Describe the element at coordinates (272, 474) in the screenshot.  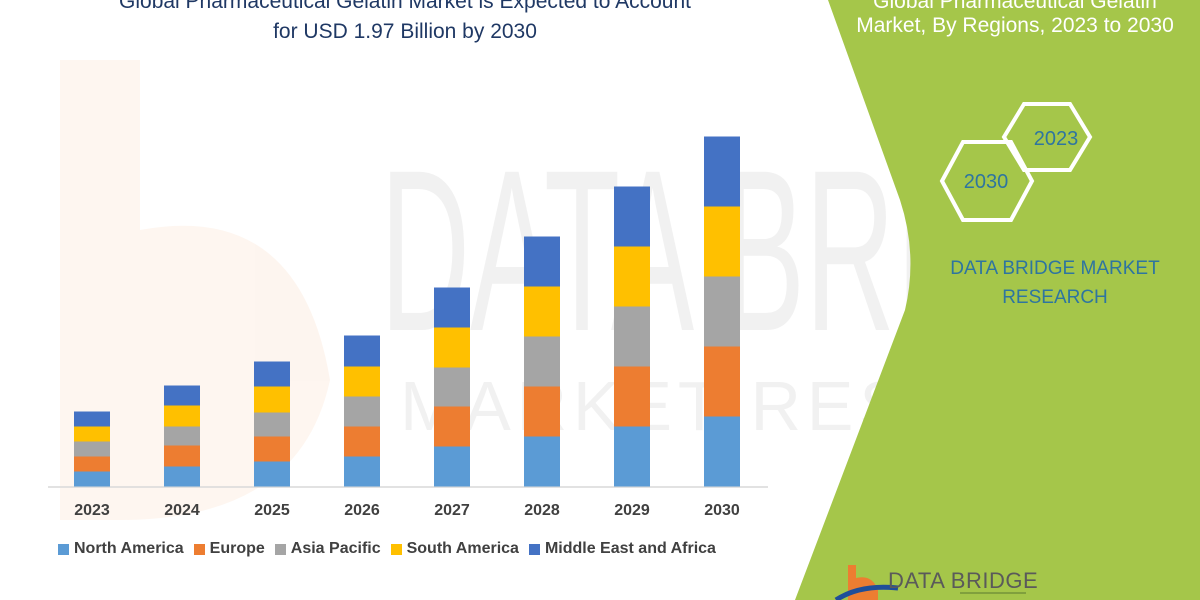
I see `bar-segment-2025-north-america` at that location.